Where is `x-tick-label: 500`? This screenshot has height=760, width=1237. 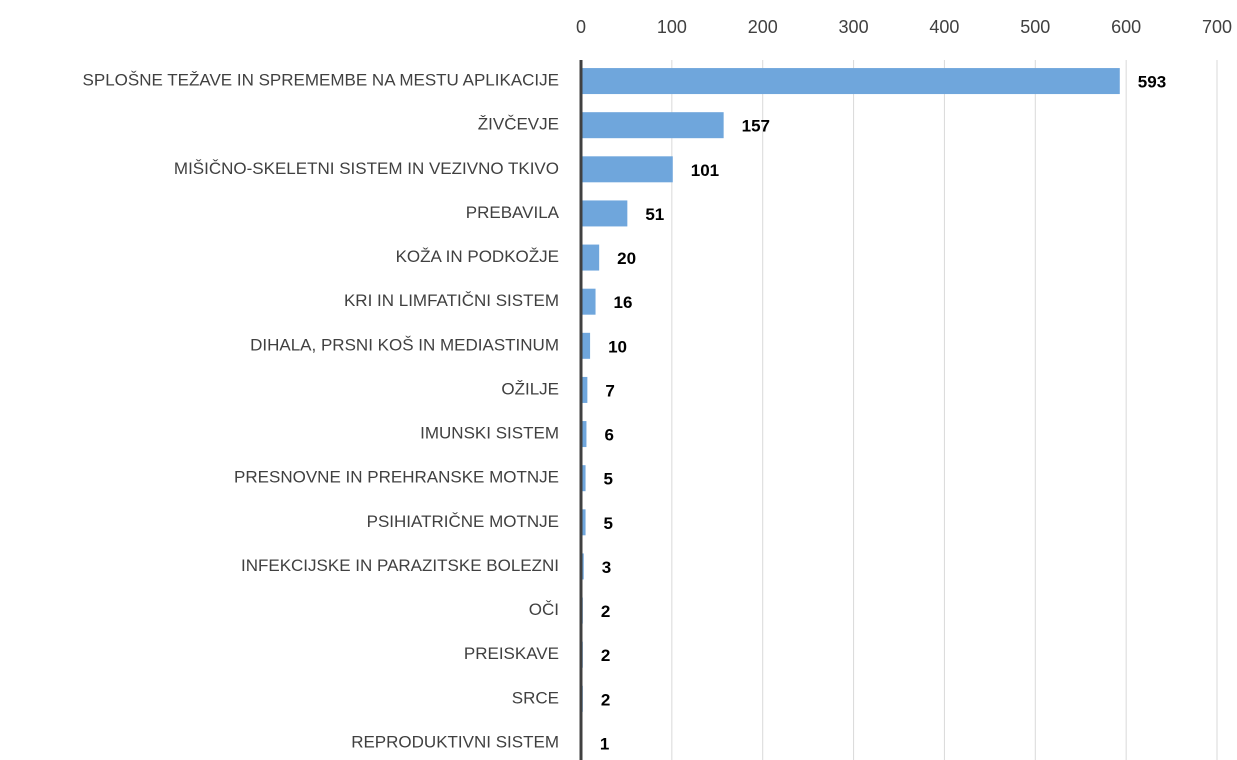 x-tick-label: 500 is located at coordinates (1035, 27).